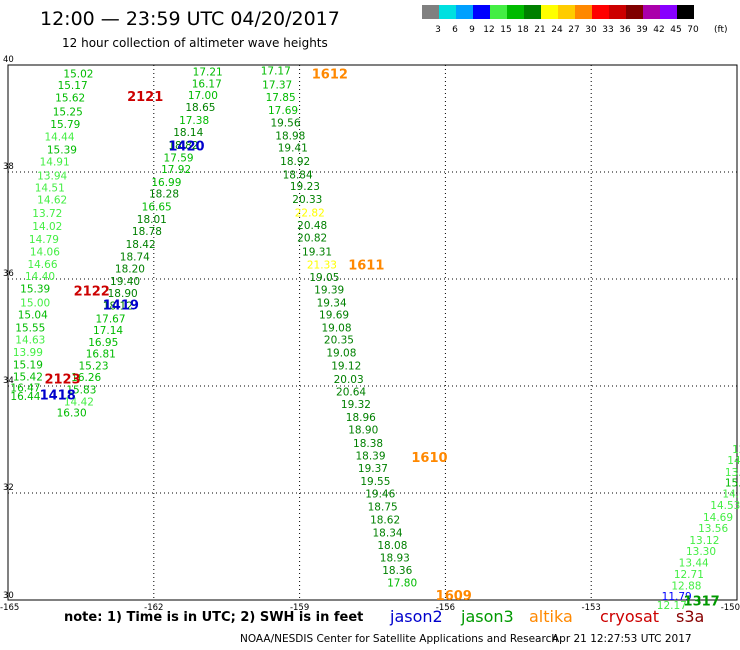  What do you see at coordinates (293, 149) in the screenshot?
I see `wave-height-label: 19.41` at bounding box center [293, 149].